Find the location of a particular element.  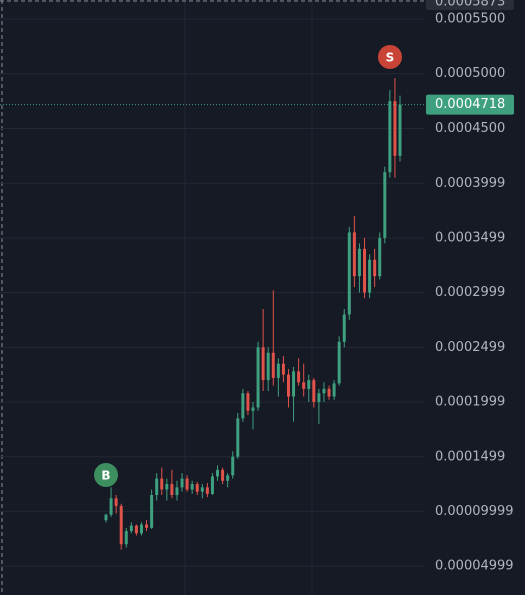

sell-marker-label: S is located at coordinates (390, 58).